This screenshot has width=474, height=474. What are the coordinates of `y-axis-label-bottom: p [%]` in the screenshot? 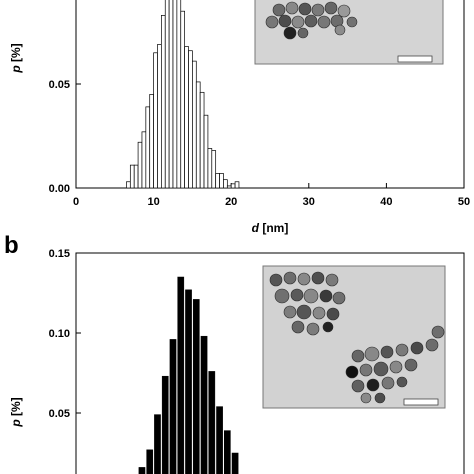 It's located at (16, 412).